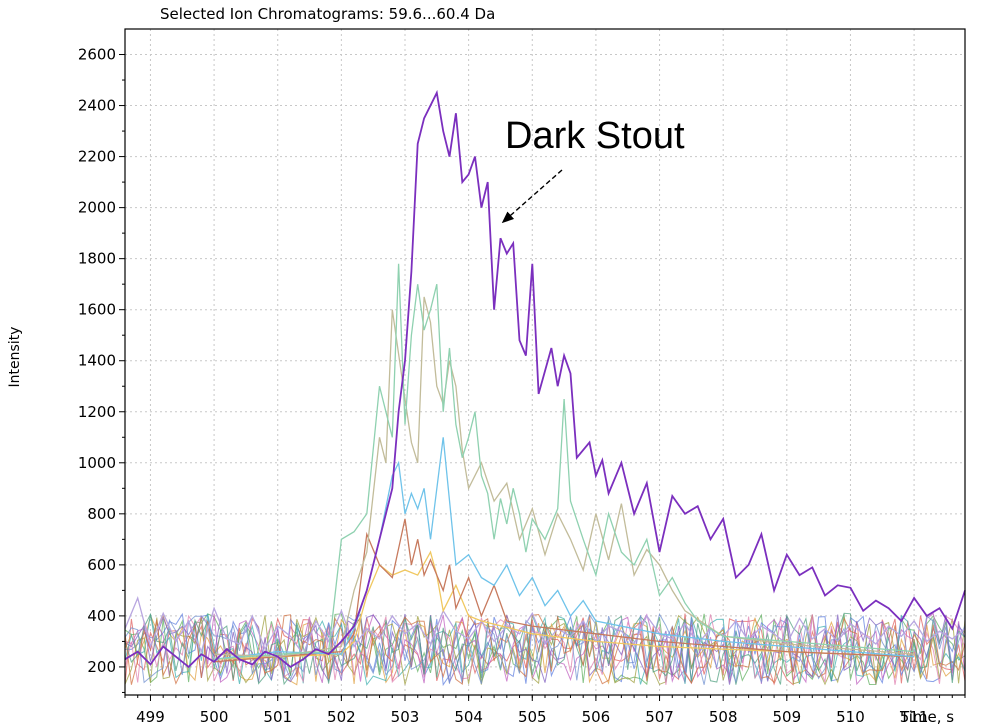 The image size is (981, 727). Describe the element at coordinates (277, 717) in the screenshot. I see `x-tick-label: 501` at that location.